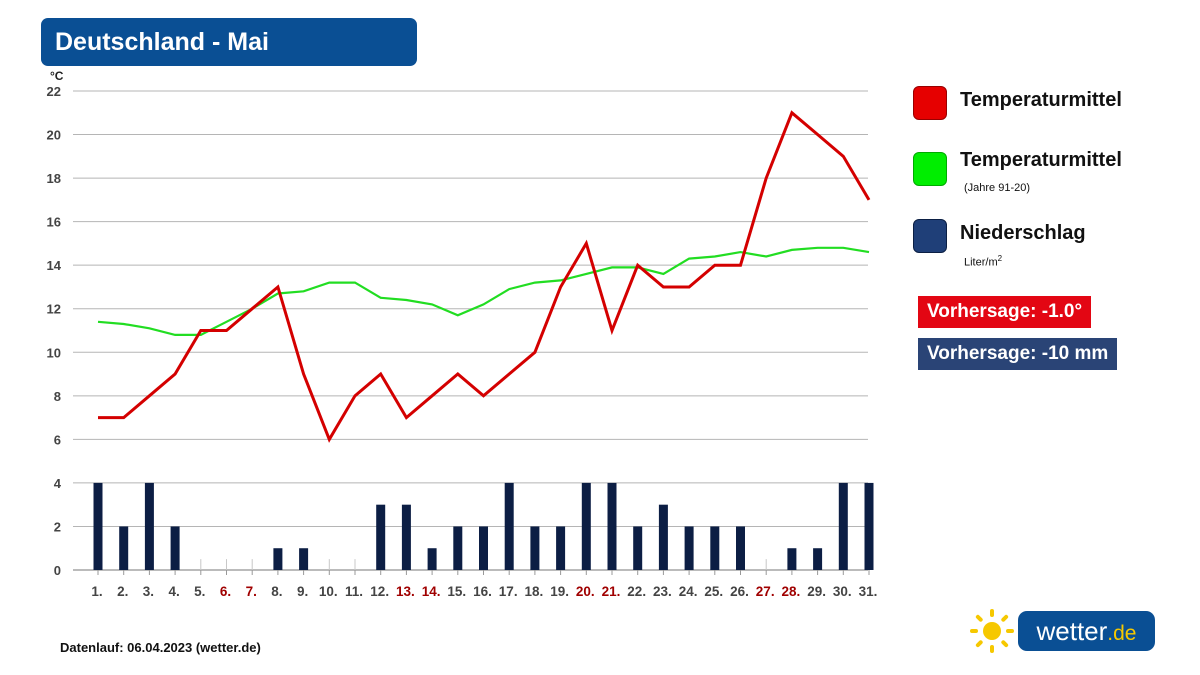 The height and width of the screenshot is (675, 1200). I want to click on page-title: Deutschland - Mai, so click(229, 42).